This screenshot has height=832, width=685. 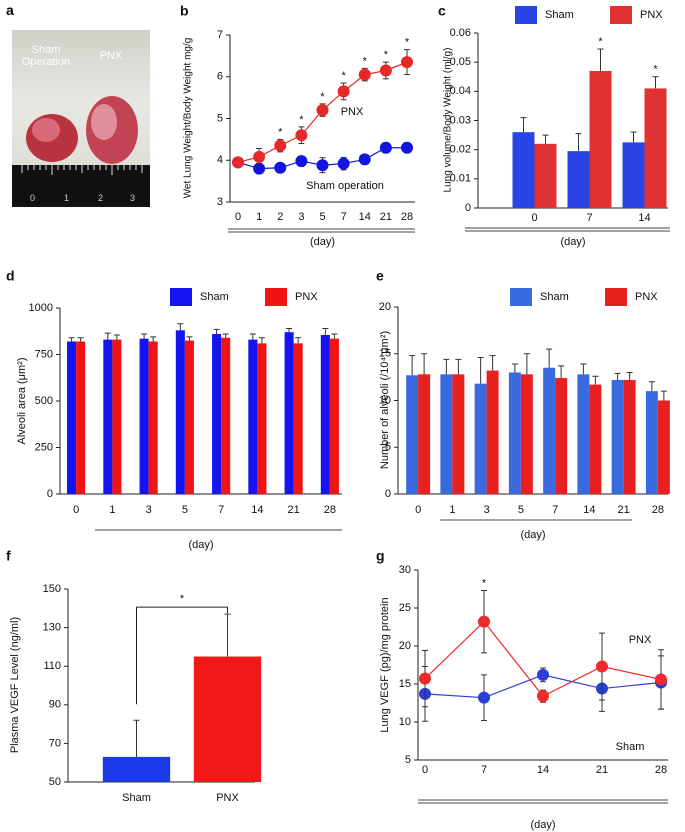 What do you see at coordinates (46, 56) in the screenshot?
I see `photo-text: Sham Operation` at bounding box center [46, 56].